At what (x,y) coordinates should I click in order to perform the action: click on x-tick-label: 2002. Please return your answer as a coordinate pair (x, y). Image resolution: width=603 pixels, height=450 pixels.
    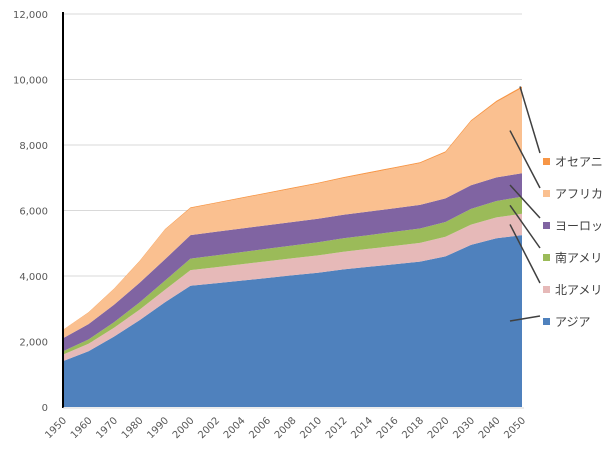
    Looking at the image, I should click on (209, 428).